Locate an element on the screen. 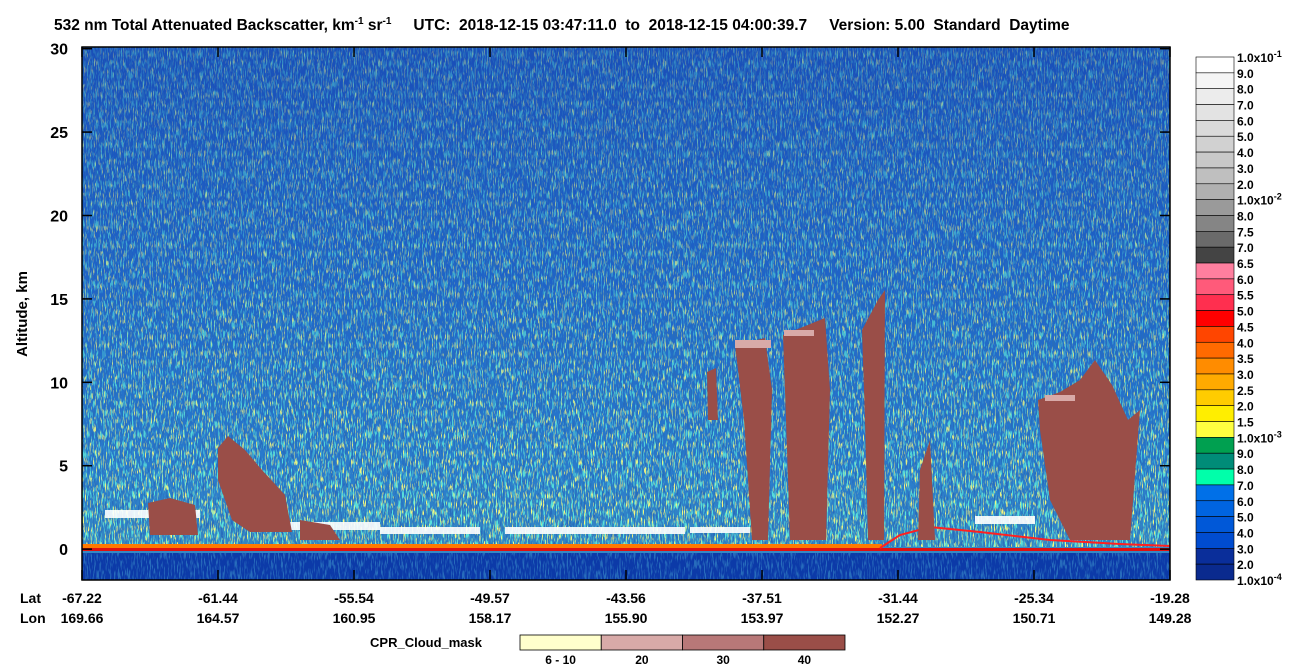 The image size is (1300, 667). cloud-mask-edges is located at coordinates (905, 365).